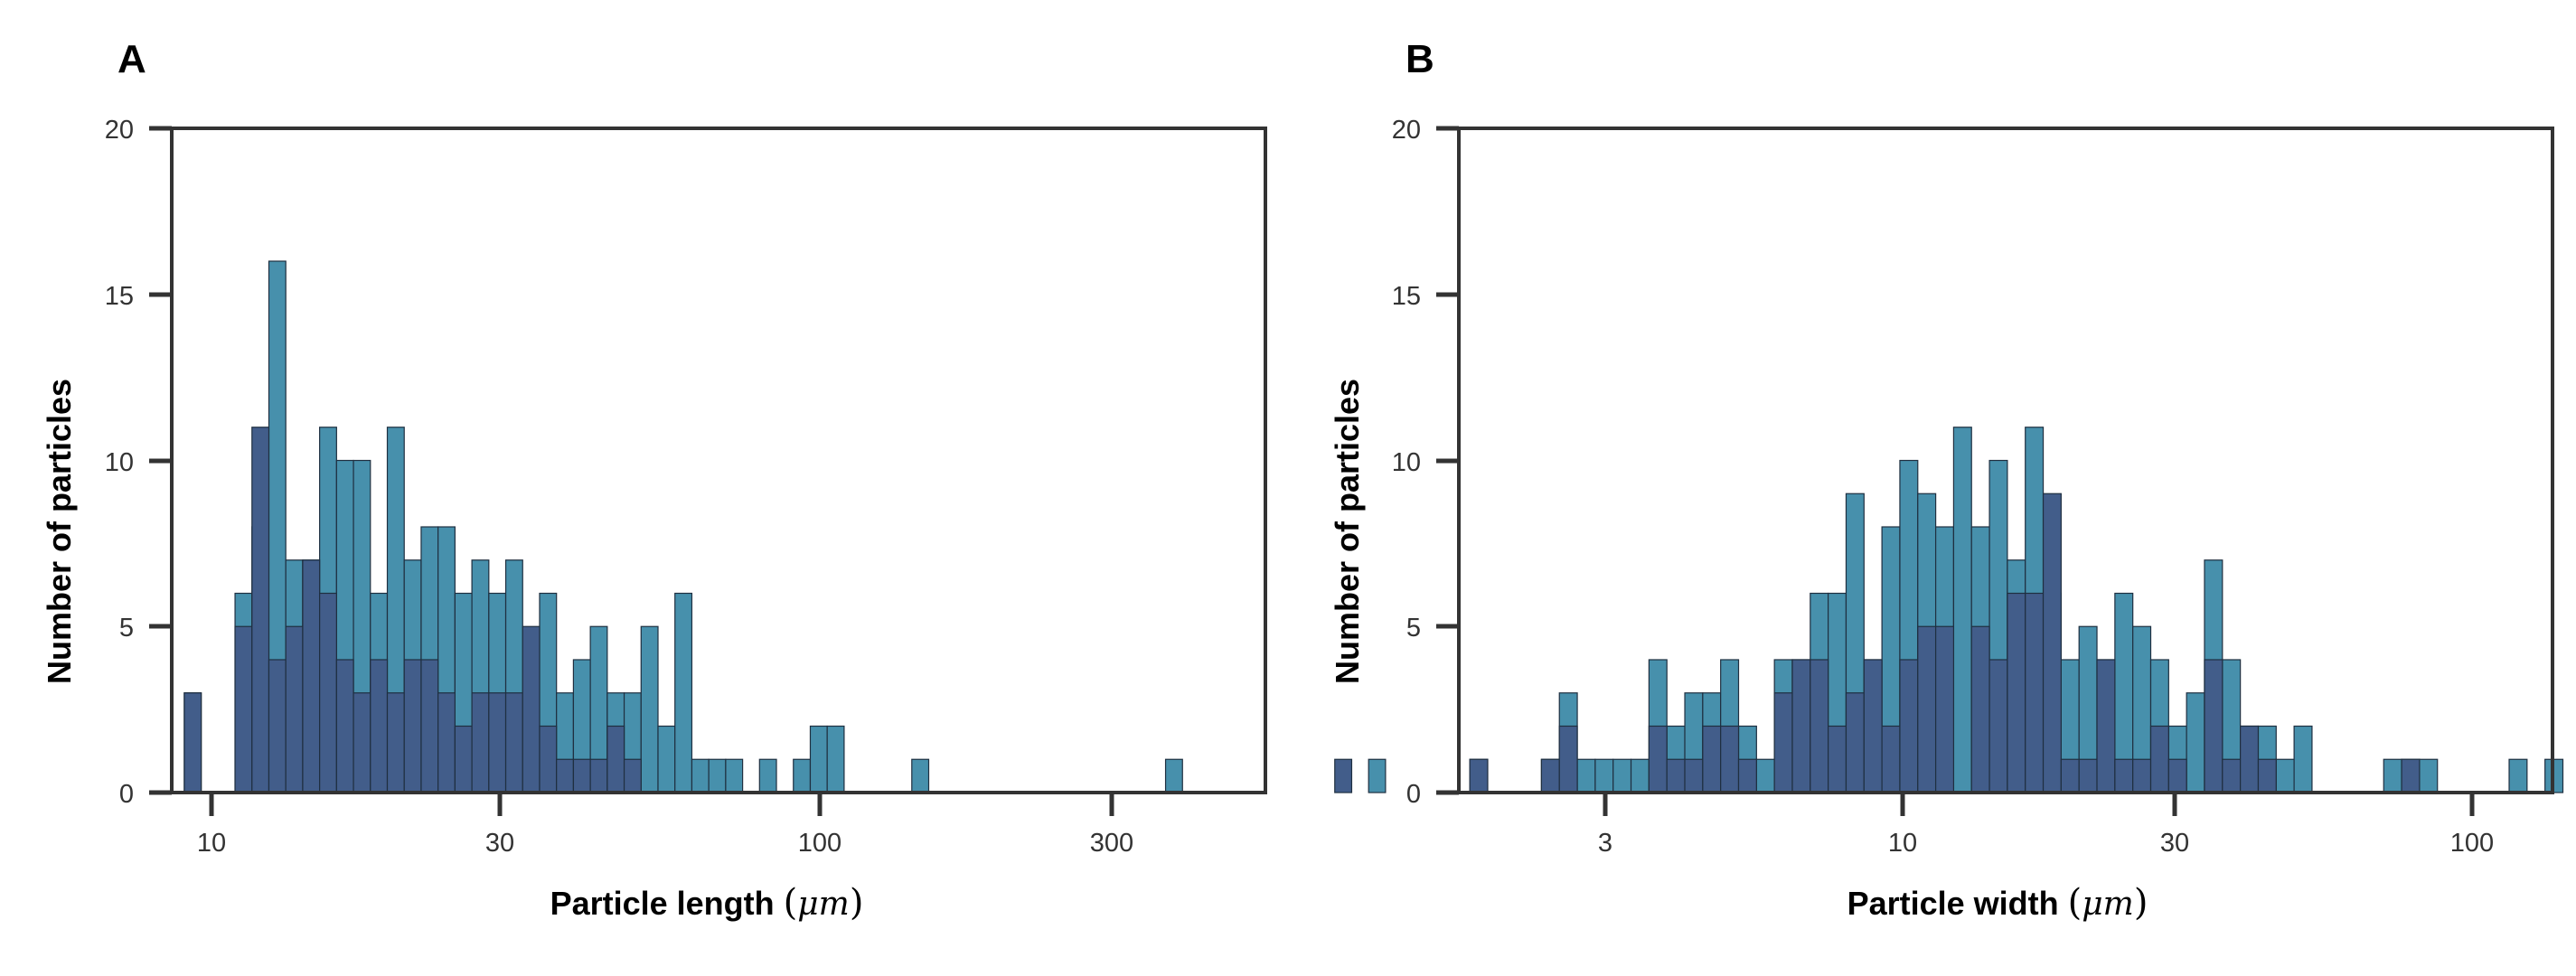  Describe the element at coordinates (1111, 843) in the screenshot. I see `x-tick-label-300-a: 300` at that location.